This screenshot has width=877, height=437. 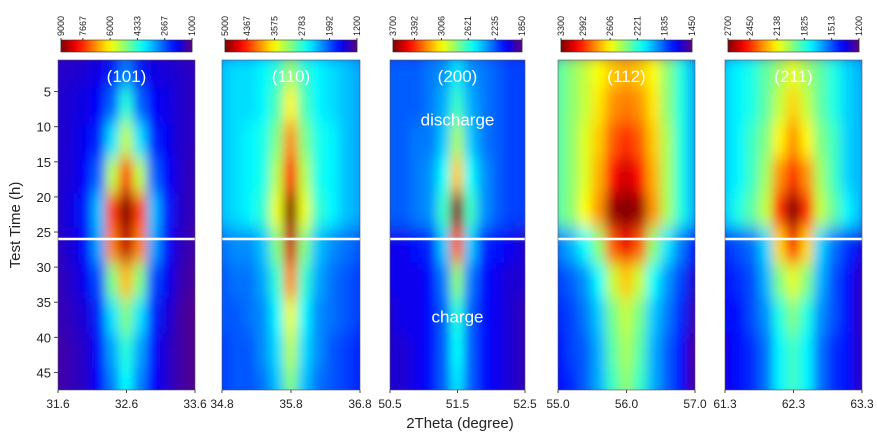 I want to click on colorbar-tick-label: 1992, so click(x=329, y=26).